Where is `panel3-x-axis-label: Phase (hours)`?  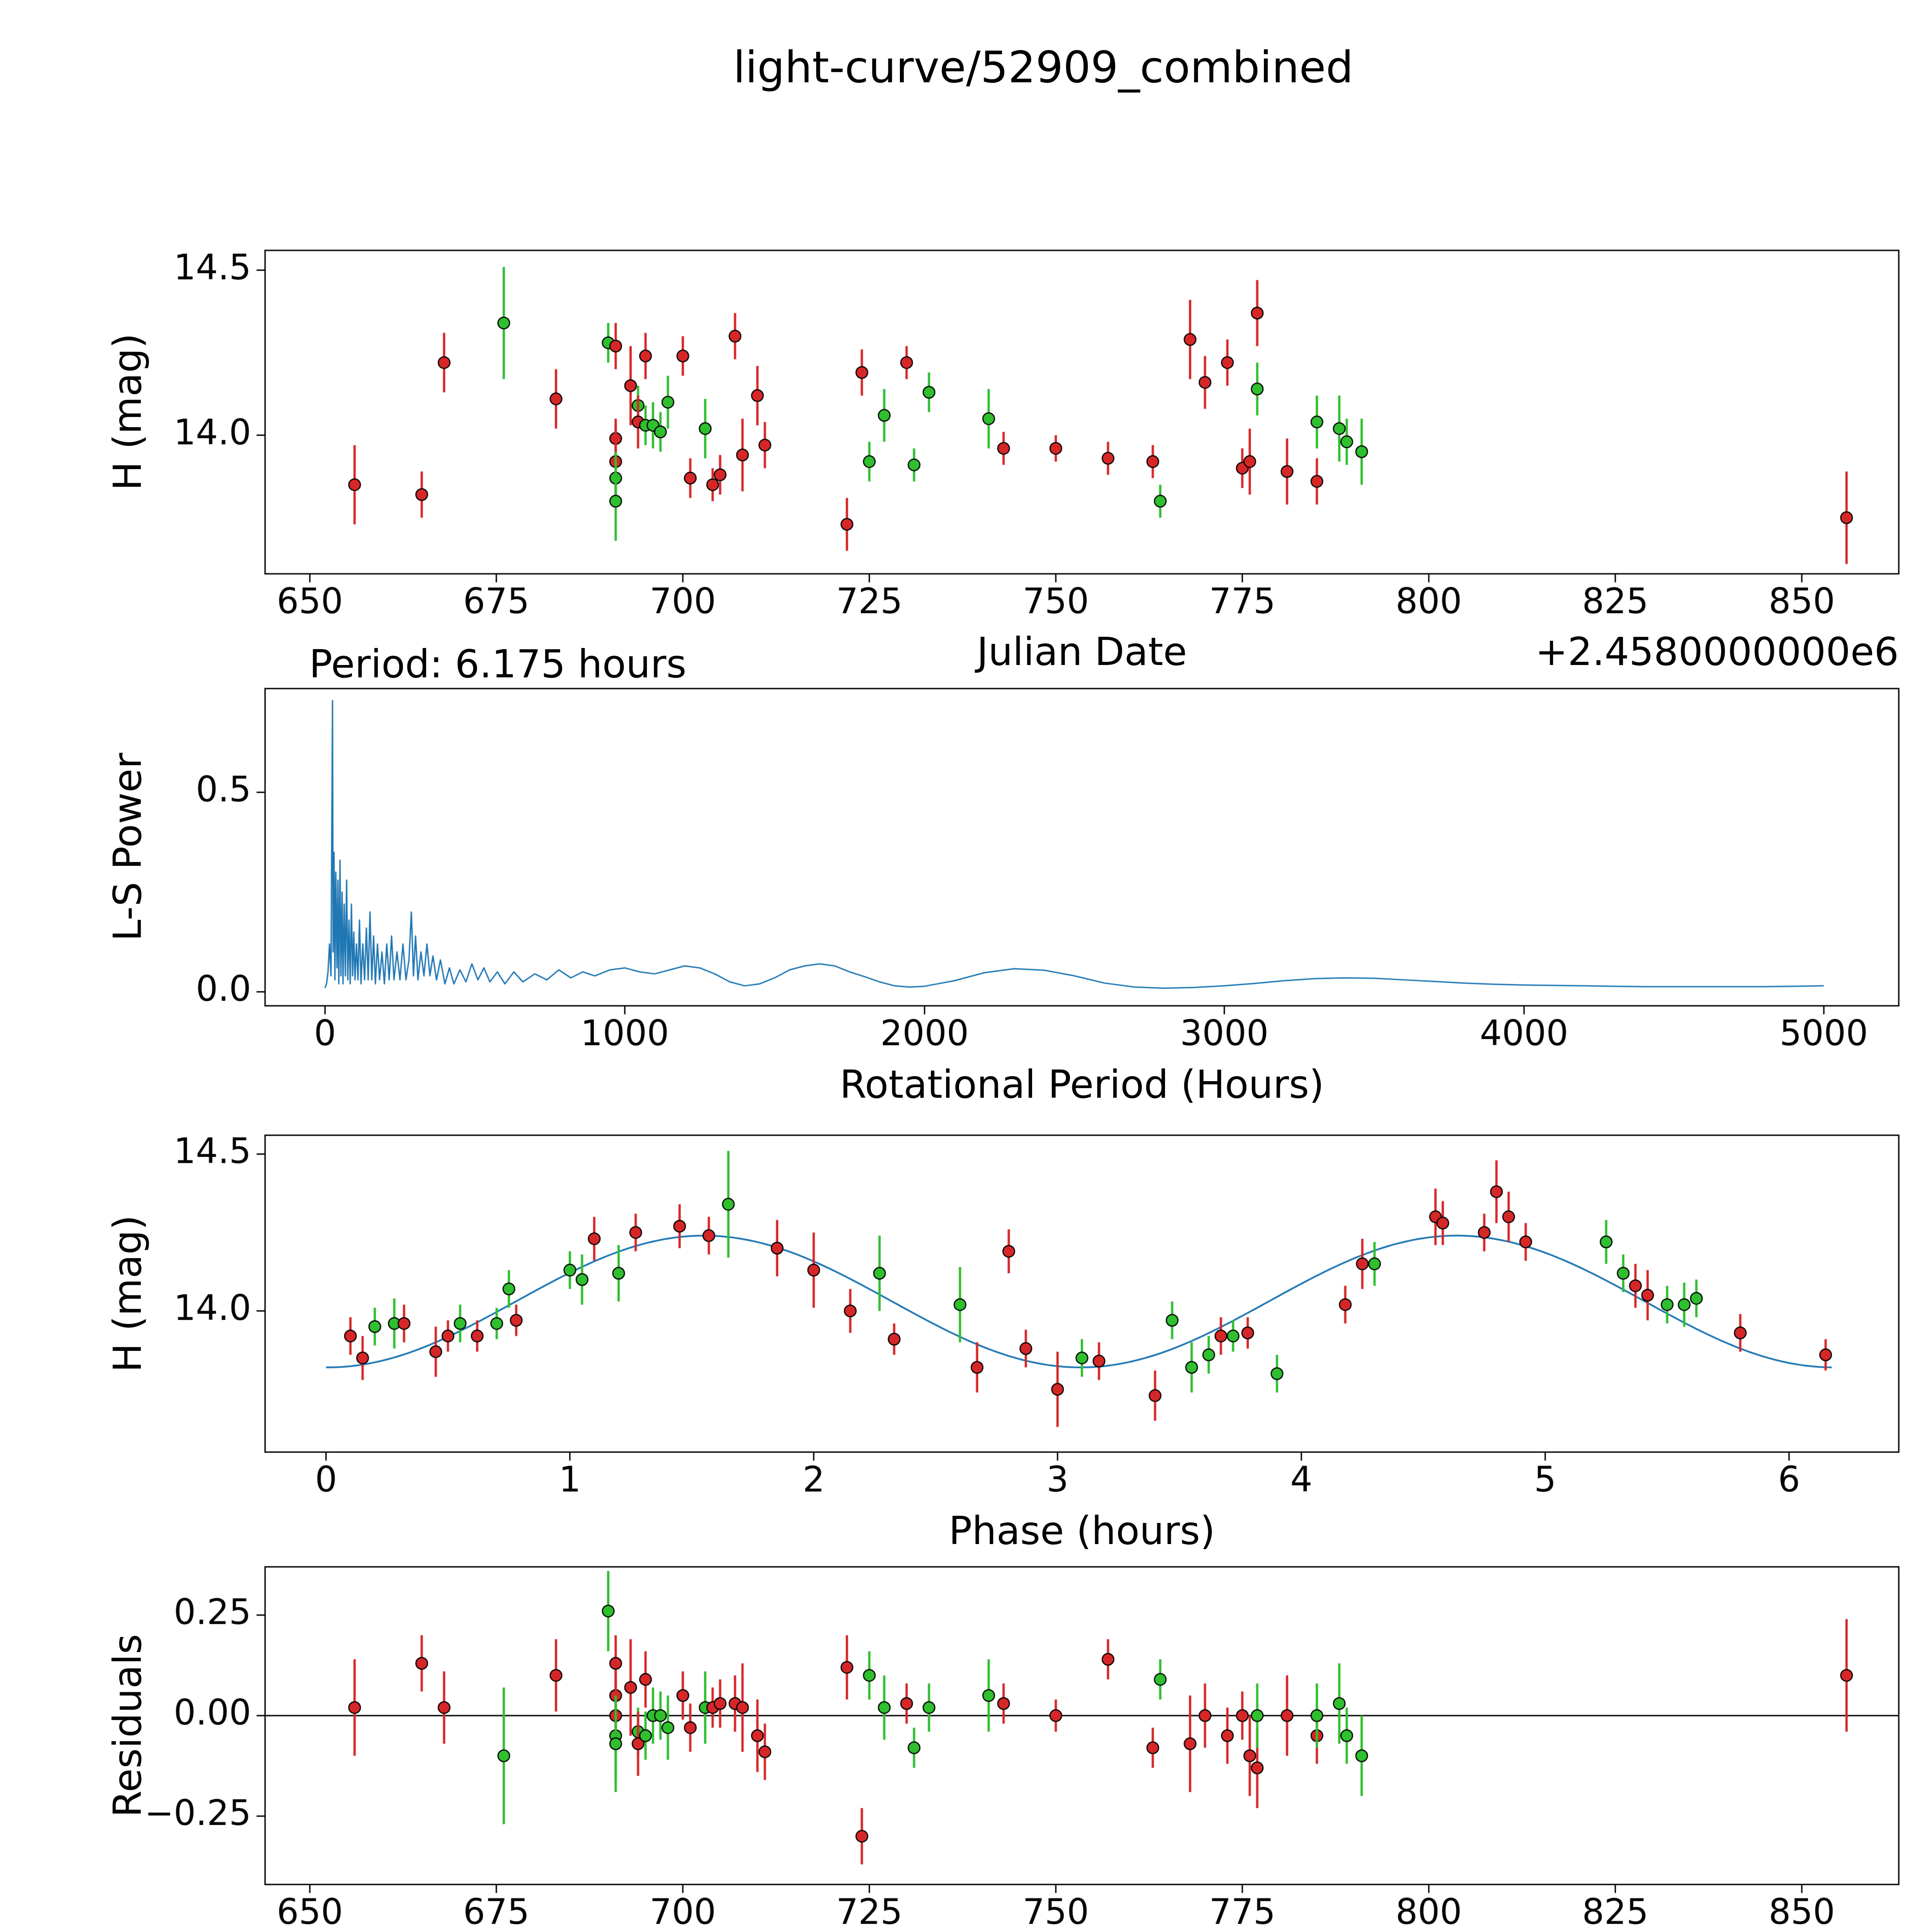 panel3-x-axis-label: Phase (hours) is located at coordinates (1082, 1531).